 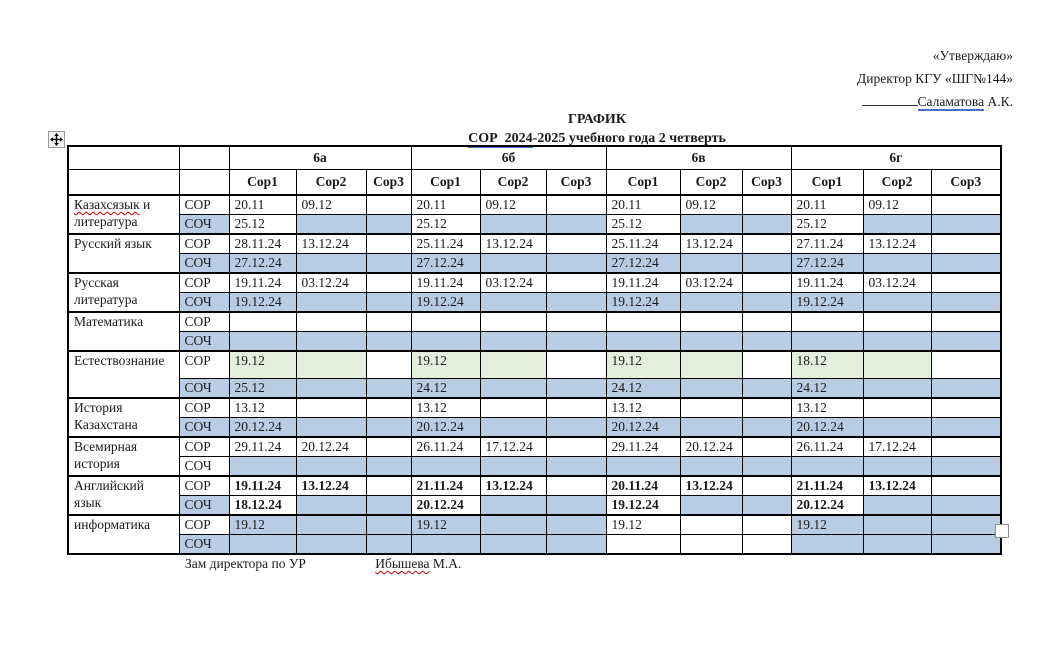 What do you see at coordinates (711, 282) in the screenshot?
I see `sor-date-cell: 03.12.24` at bounding box center [711, 282].